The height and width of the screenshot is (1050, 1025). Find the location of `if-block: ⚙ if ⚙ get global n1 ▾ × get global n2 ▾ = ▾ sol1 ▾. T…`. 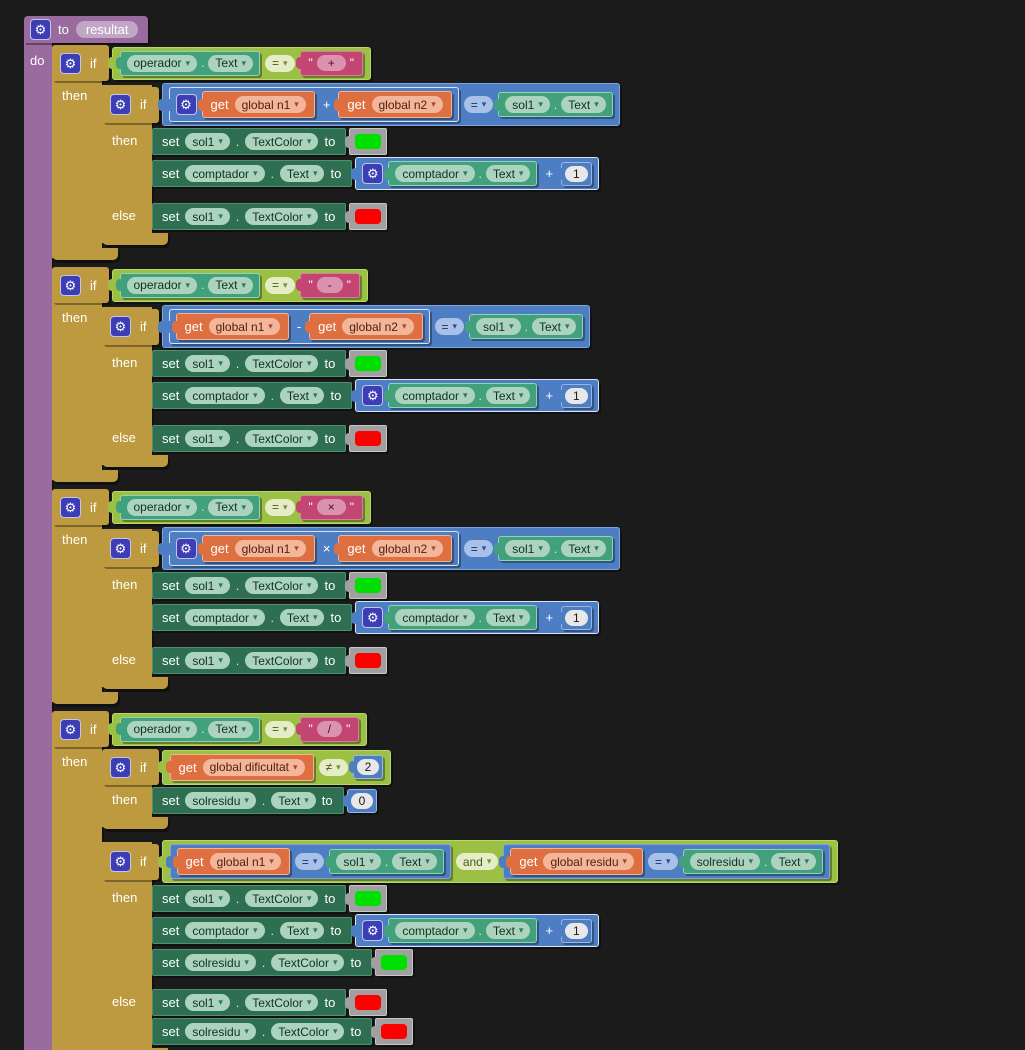

if-block: ⚙ if ⚙ get global n1 ▾ × get global n2 ▾ = ▾ sol1 ▾. T… is located at coordinates (361, 608).